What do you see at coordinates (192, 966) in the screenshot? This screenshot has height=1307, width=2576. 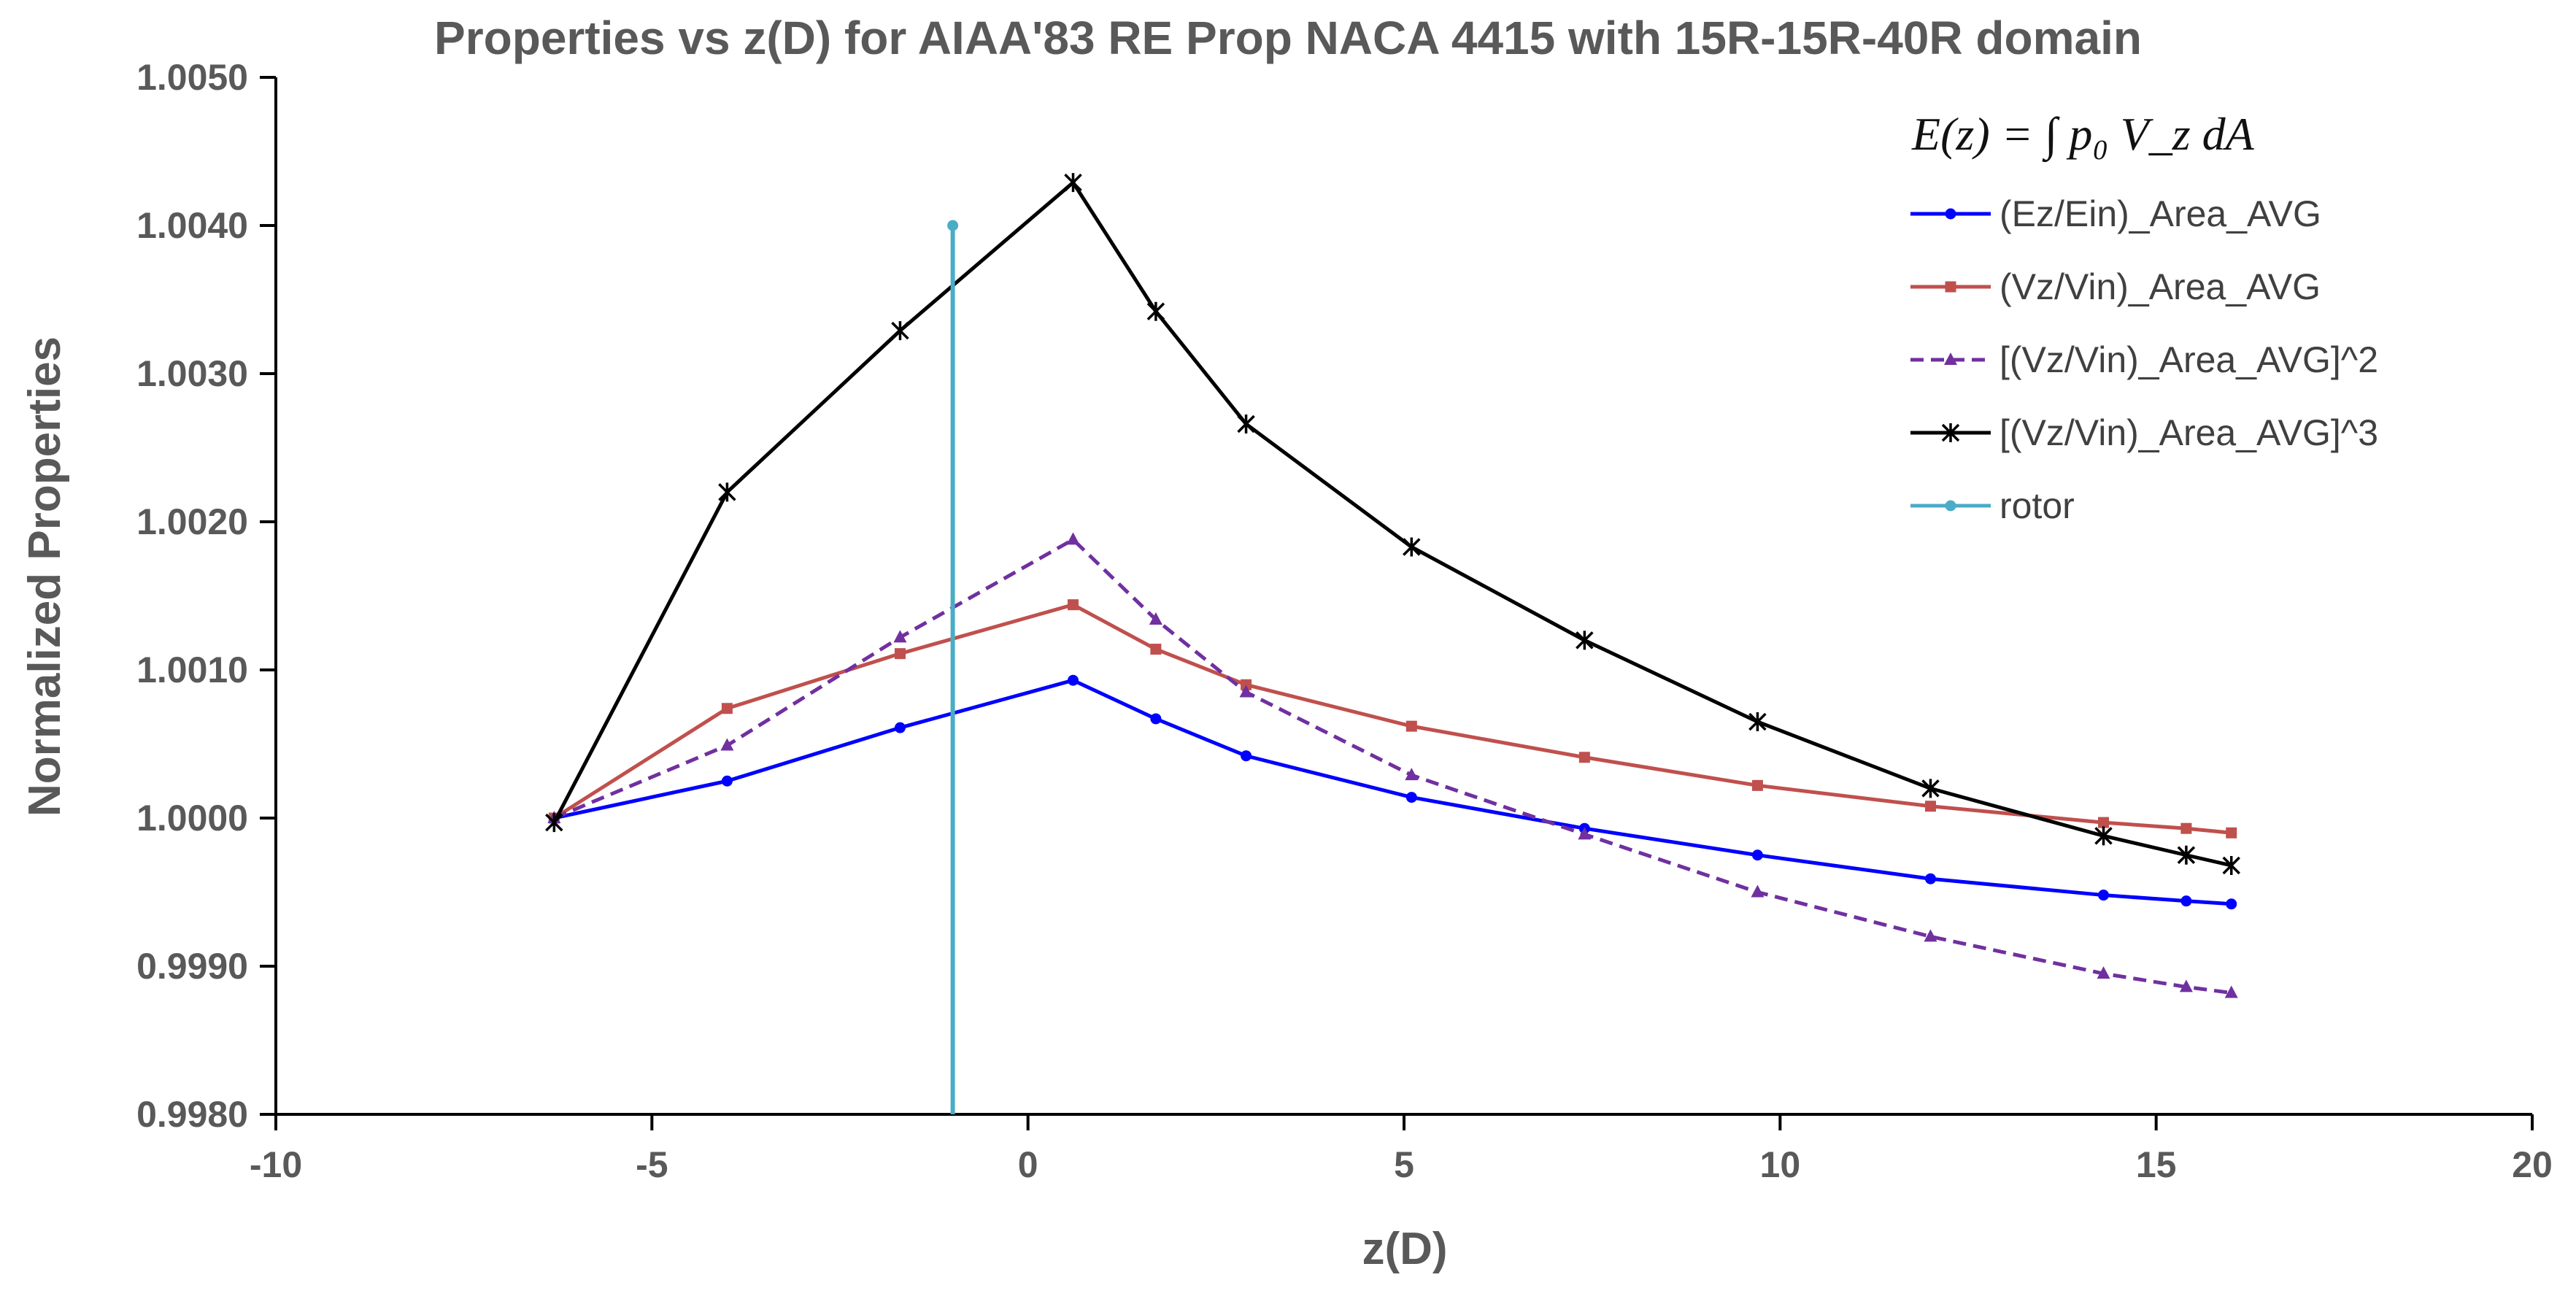 I see `y-tick-label: 0.9990` at bounding box center [192, 966].